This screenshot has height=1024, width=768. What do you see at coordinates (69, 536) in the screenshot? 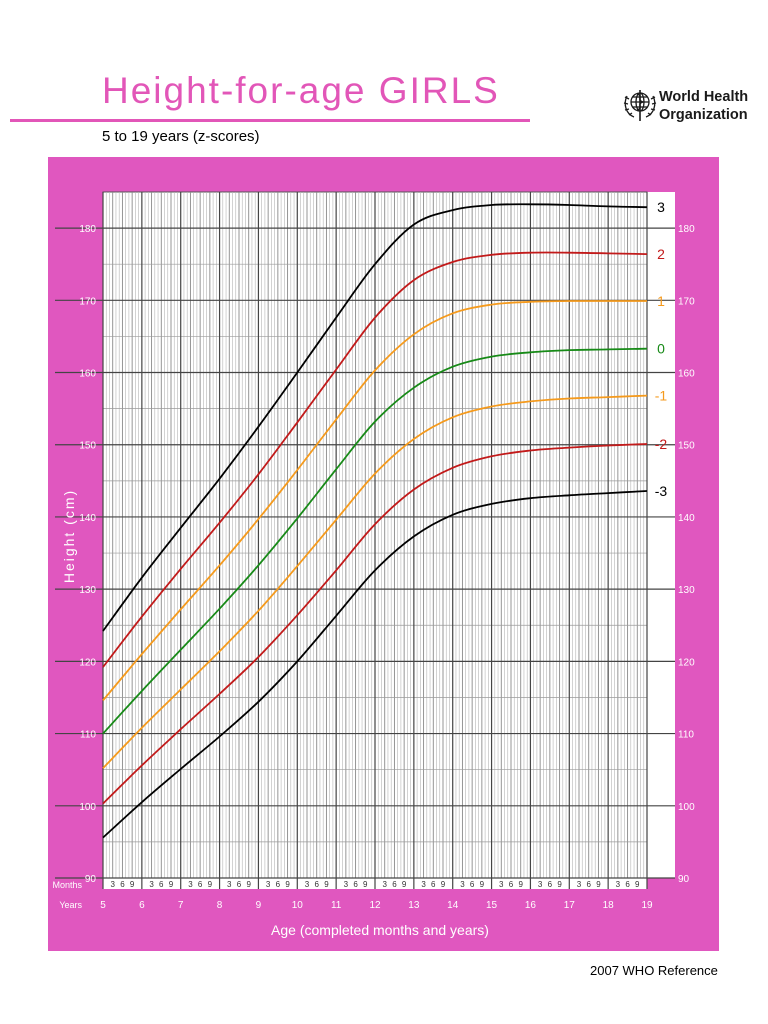
I see `y-axis-title: Height (cm)` at bounding box center [69, 536].